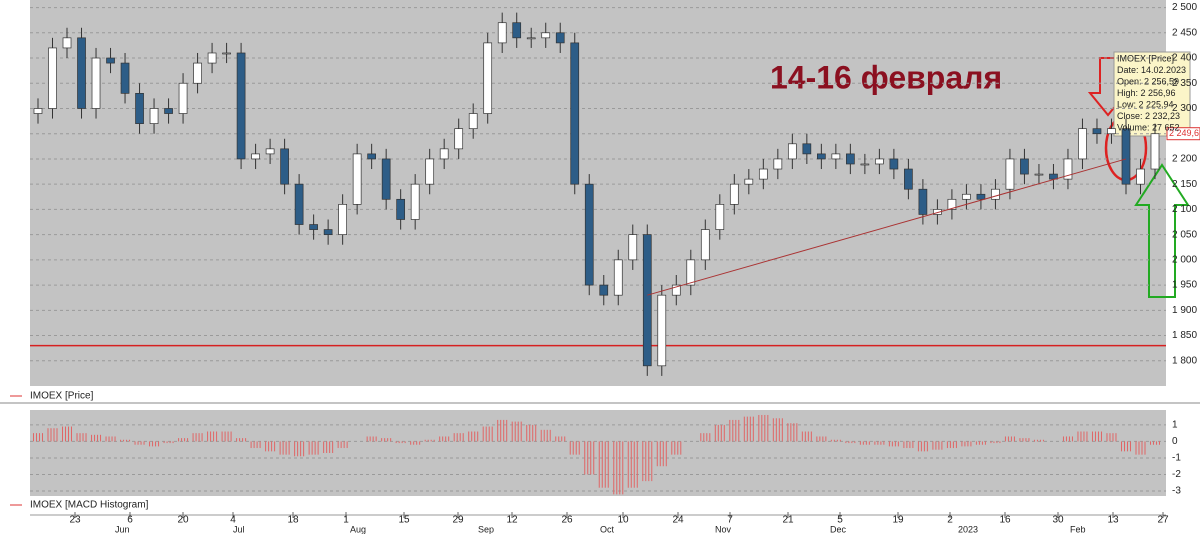 This screenshot has height=534, width=1200. Describe the element at coordinates (62, 396) in the screenshot. I see `legend-price: IMOEX [Price]` at that location.